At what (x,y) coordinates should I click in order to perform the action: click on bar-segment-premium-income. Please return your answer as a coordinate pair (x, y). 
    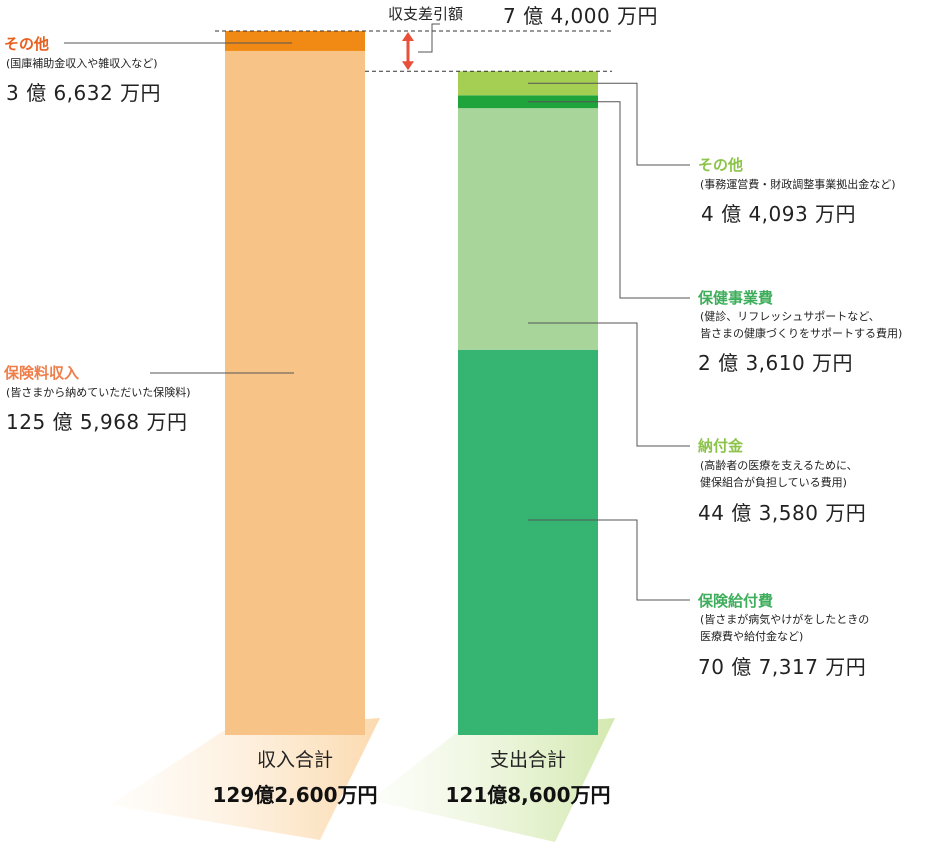
    Looking at the image, I should click on (295, 392).